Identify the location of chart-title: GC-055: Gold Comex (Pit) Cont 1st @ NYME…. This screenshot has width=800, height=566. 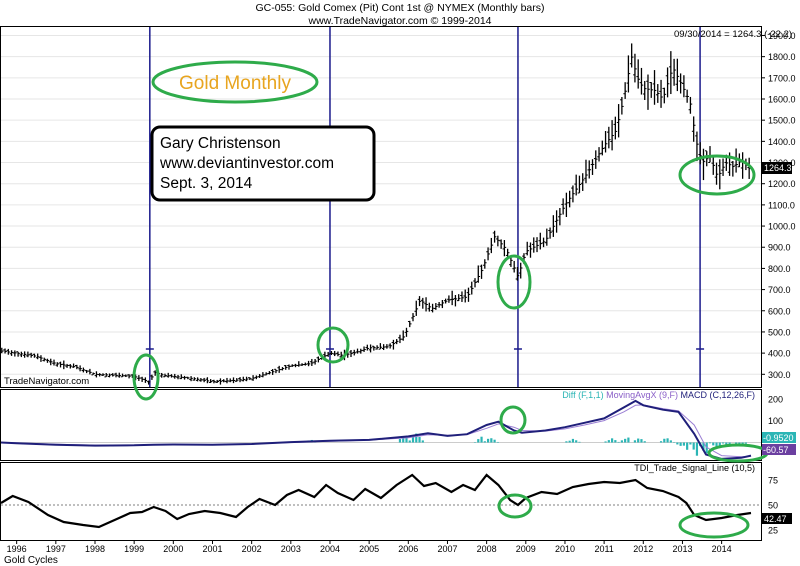
(400, 8).